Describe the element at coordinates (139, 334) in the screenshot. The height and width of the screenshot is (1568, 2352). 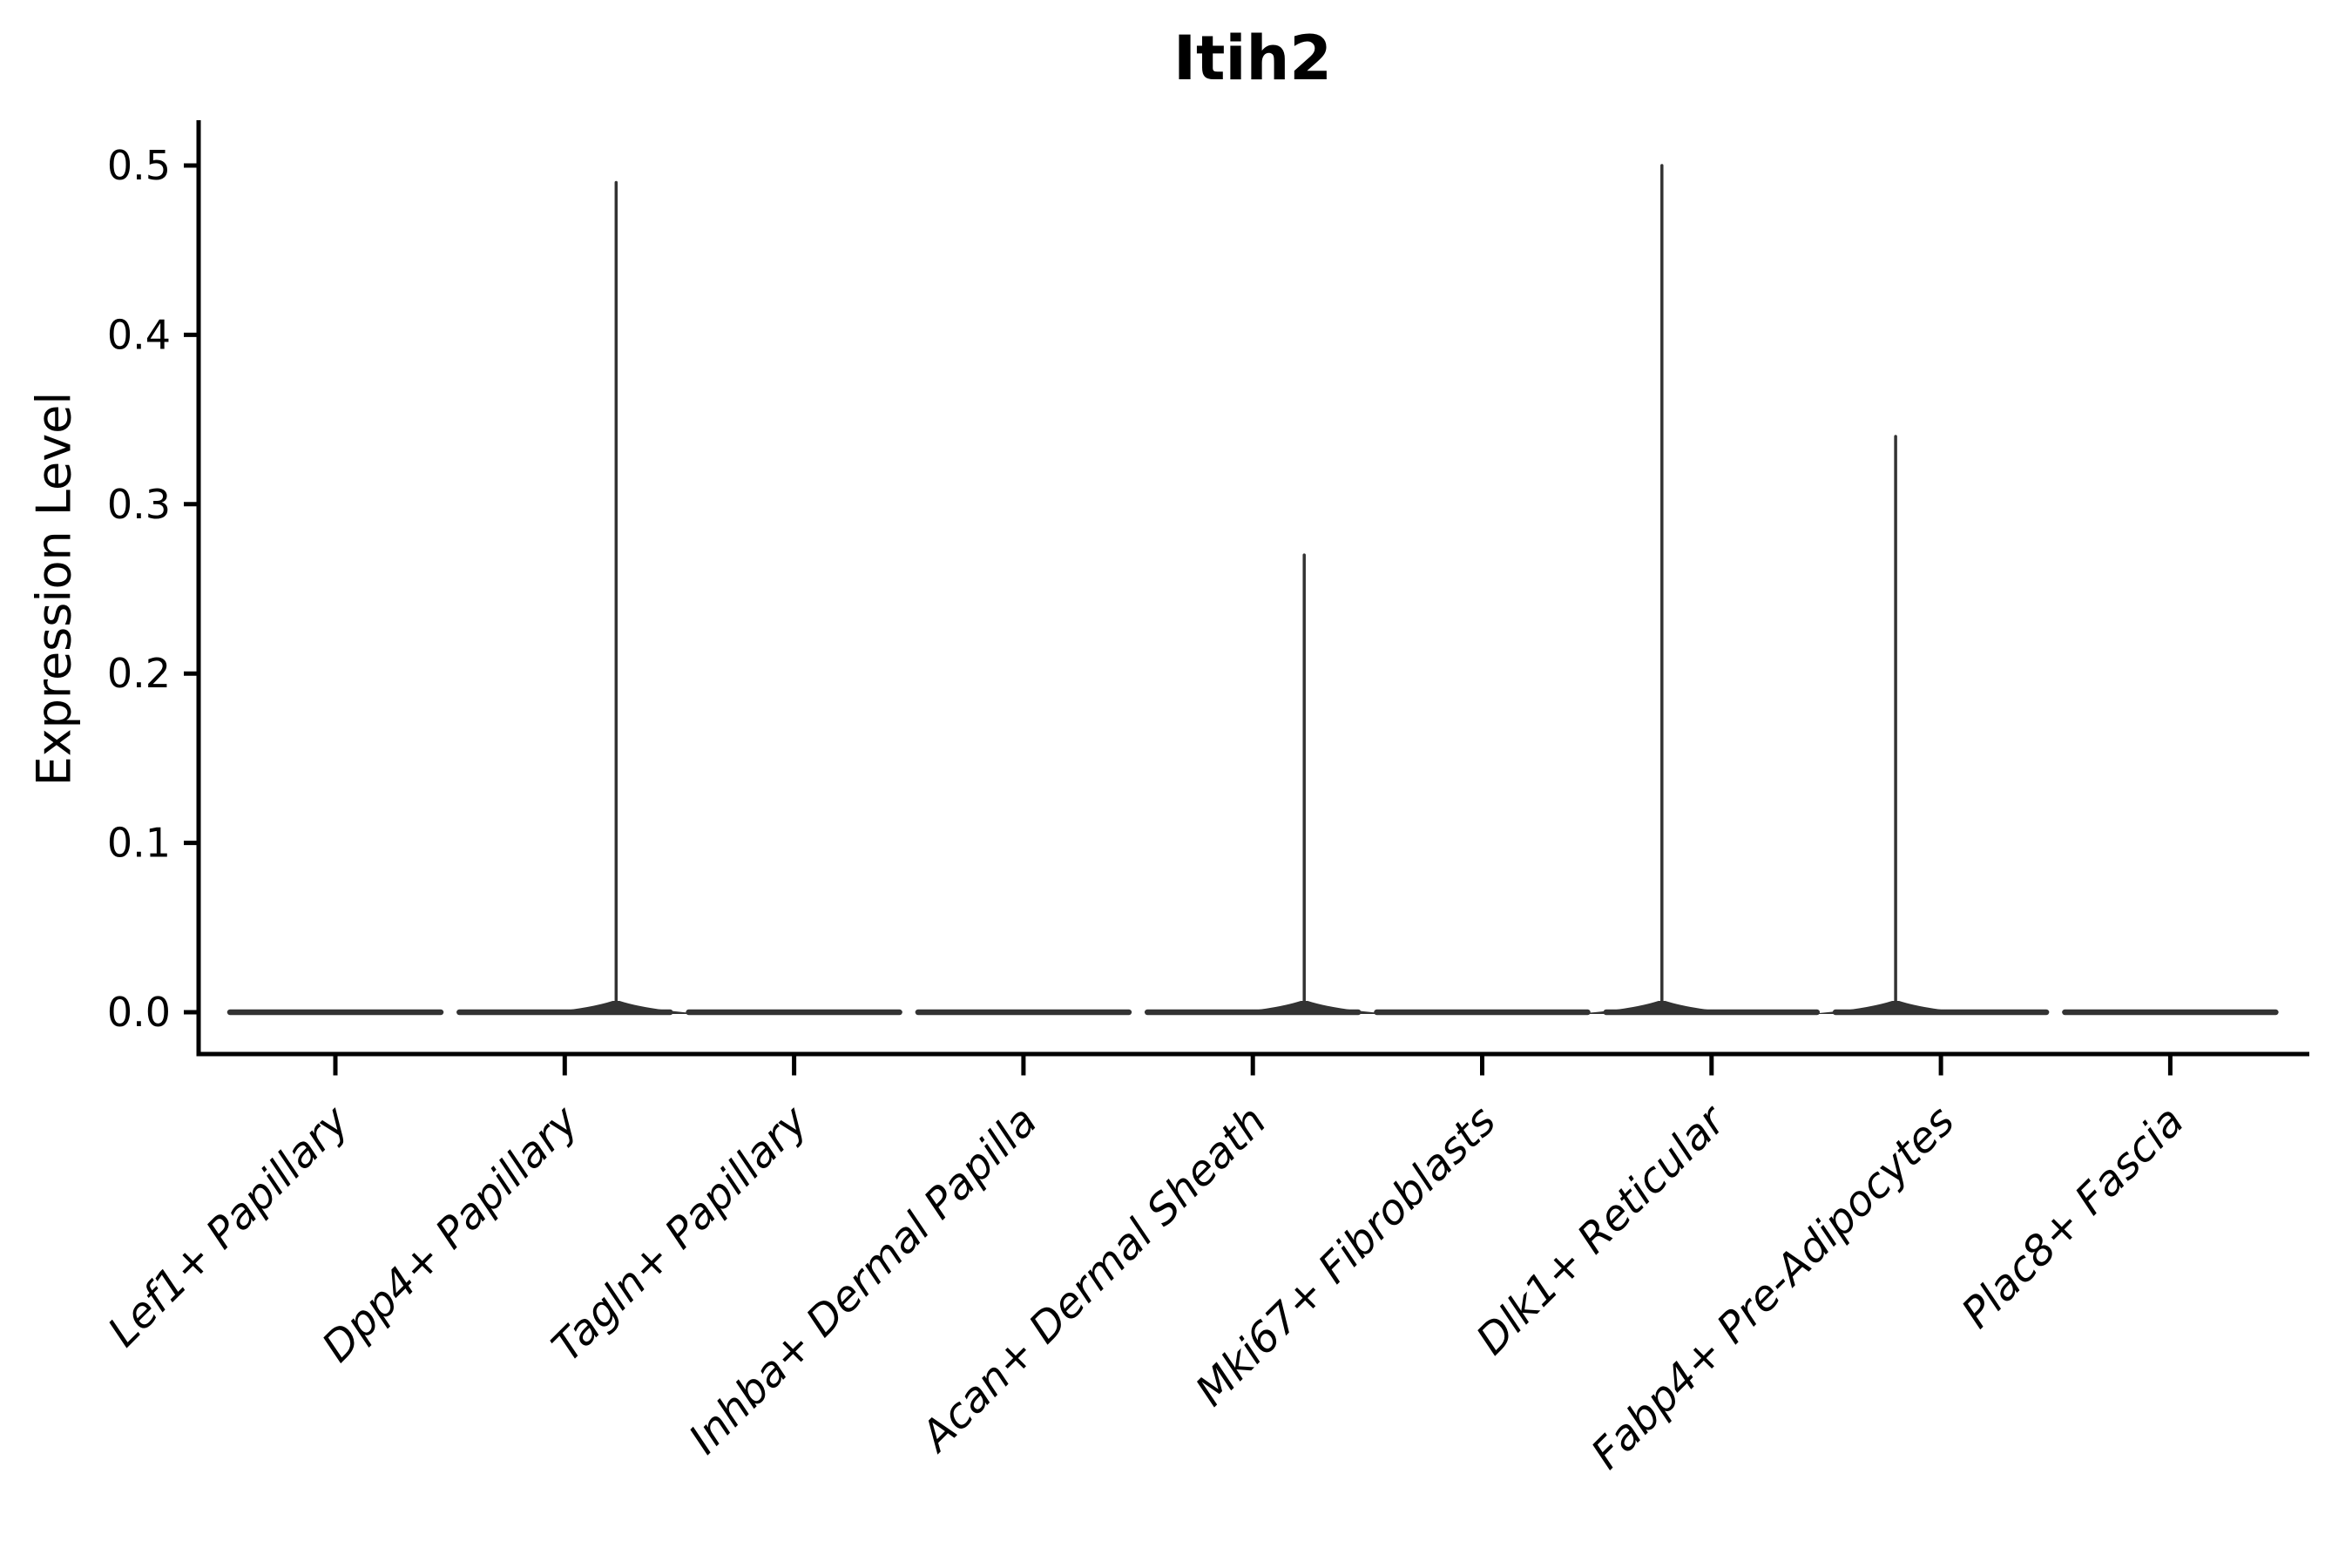
I see `y-tick-label: 0.4` at that location.